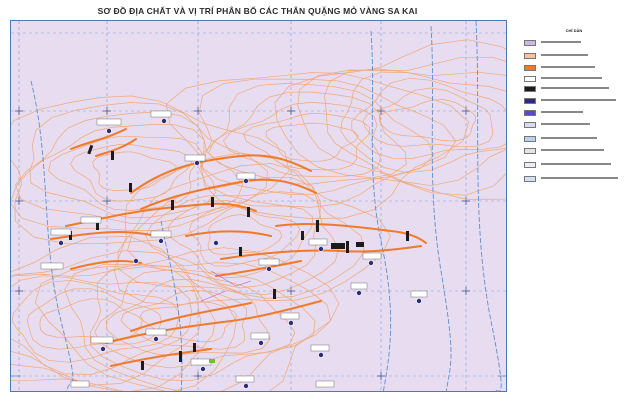  Describe the element at coordinates (530, 79) in the screenshot. I see `boundary-icon` at that location.